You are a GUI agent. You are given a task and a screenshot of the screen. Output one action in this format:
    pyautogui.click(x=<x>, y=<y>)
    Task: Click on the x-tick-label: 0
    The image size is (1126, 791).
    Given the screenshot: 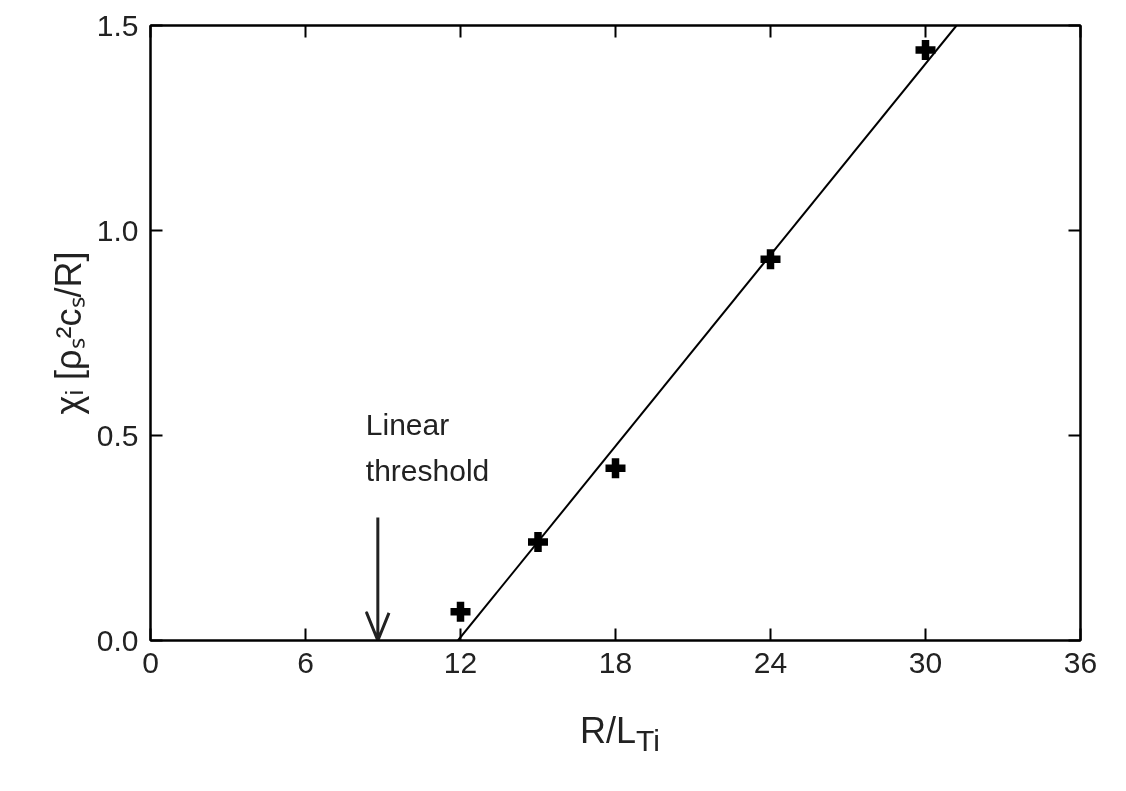 What is the action you would take?
    pyautogui.click(x=150, y=662)
    